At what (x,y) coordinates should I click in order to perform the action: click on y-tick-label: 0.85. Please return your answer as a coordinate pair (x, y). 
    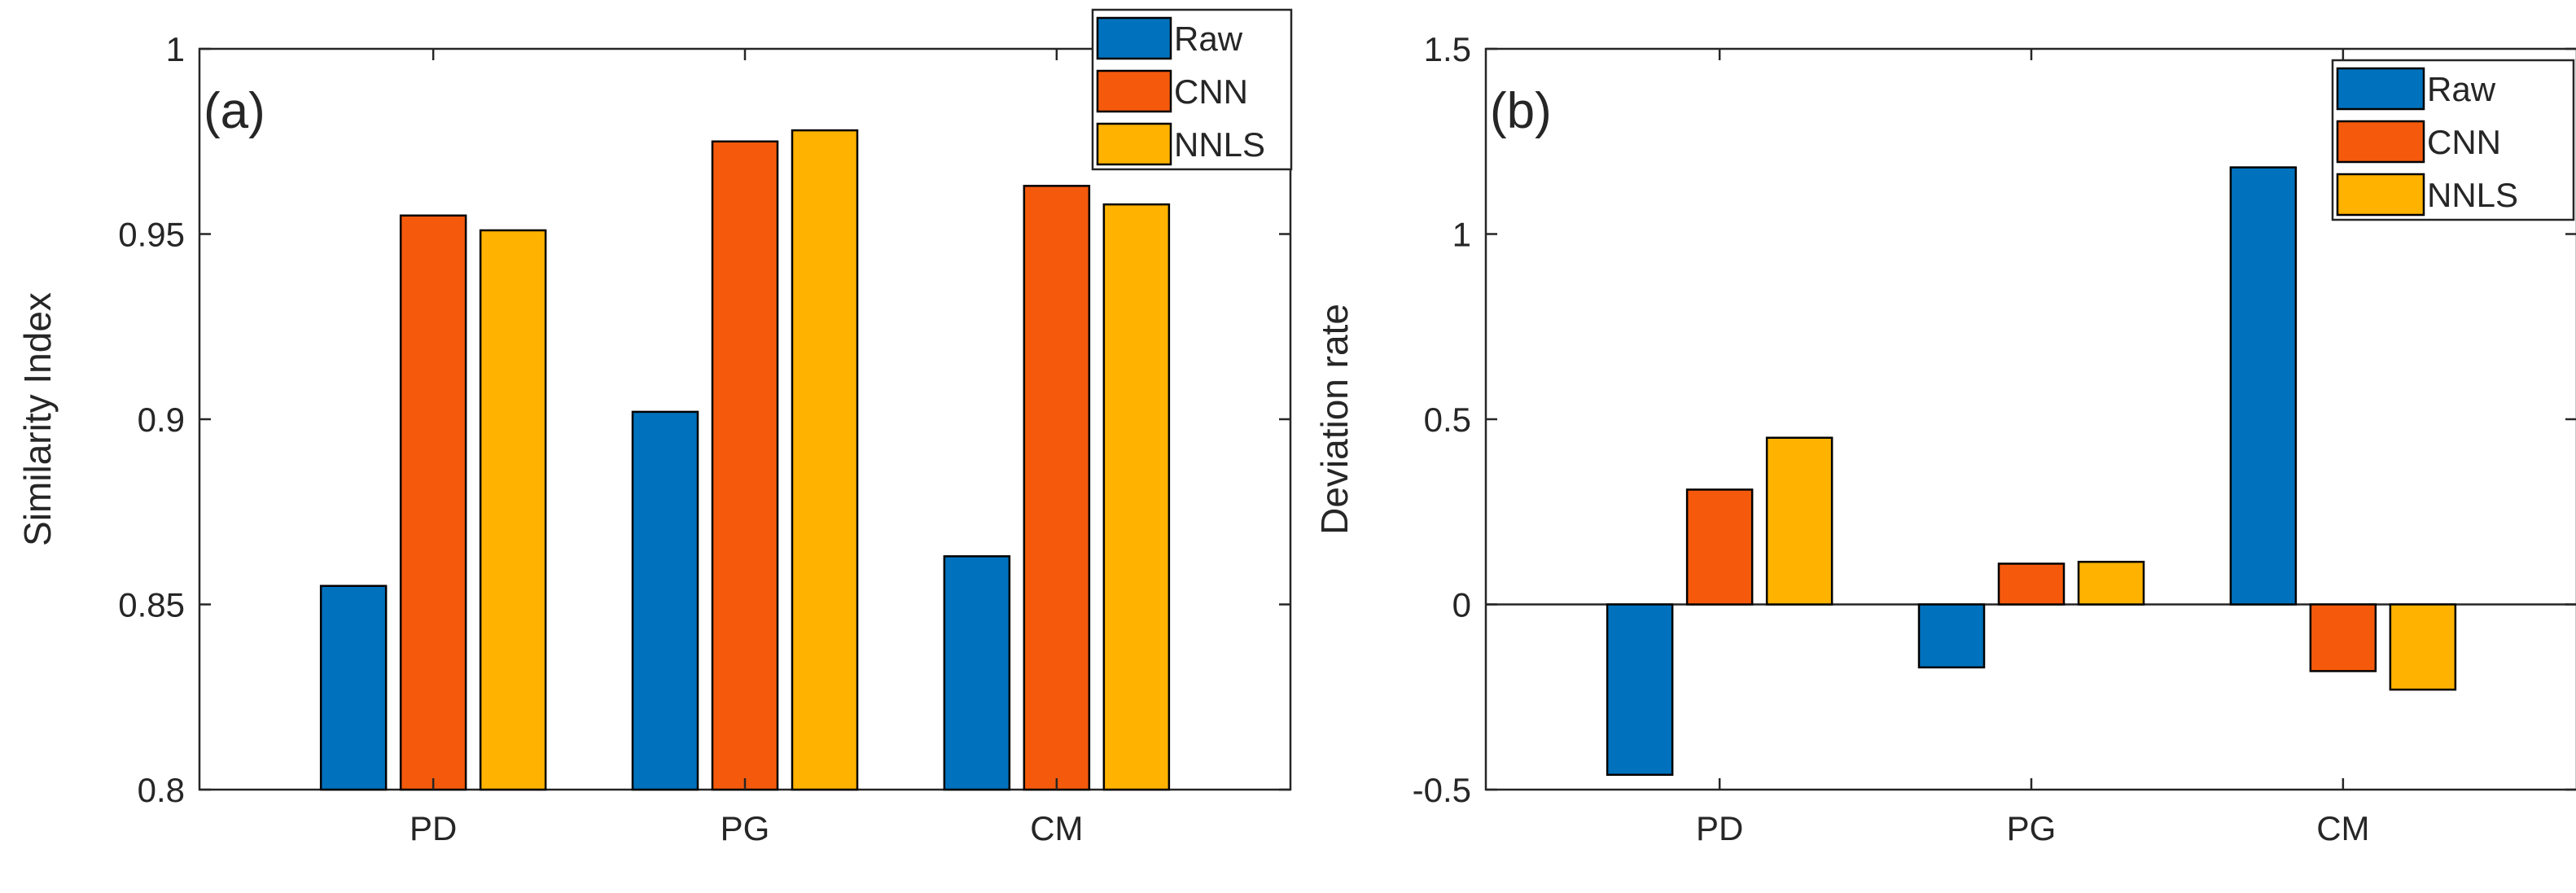
    Looking at the image, I should click on (151, 605).